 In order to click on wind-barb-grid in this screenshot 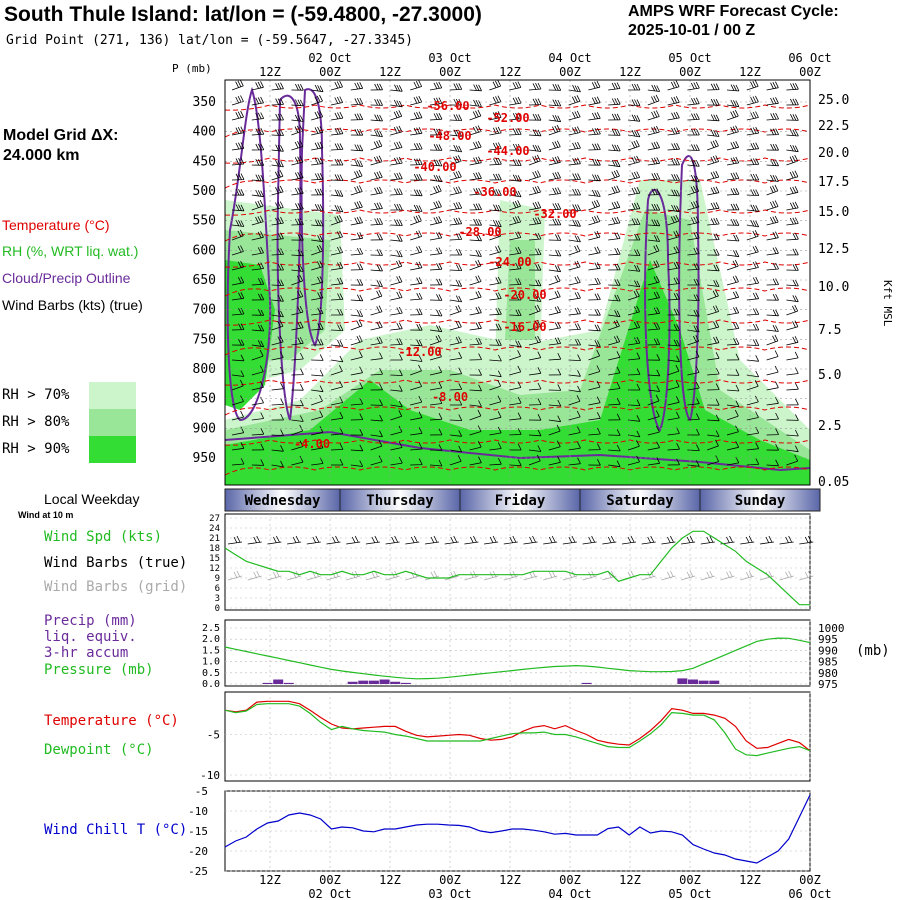, I will do `click(353, 575)`.